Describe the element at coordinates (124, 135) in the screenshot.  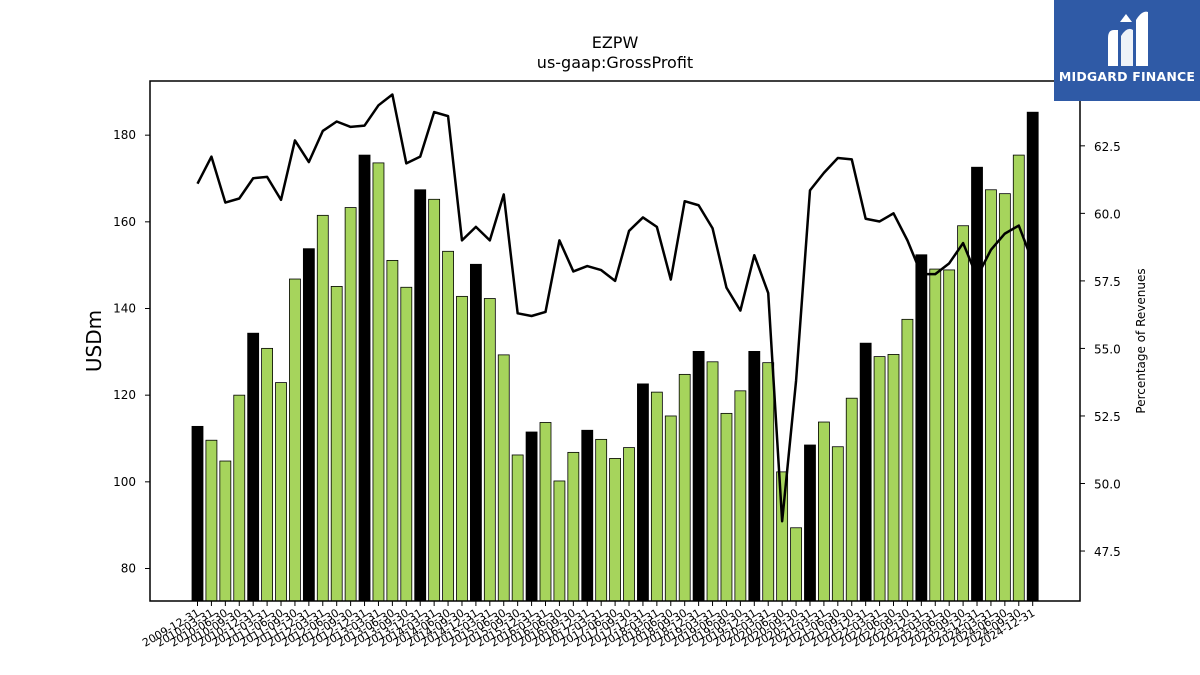
I see `y-tick-label: 180` at that location.